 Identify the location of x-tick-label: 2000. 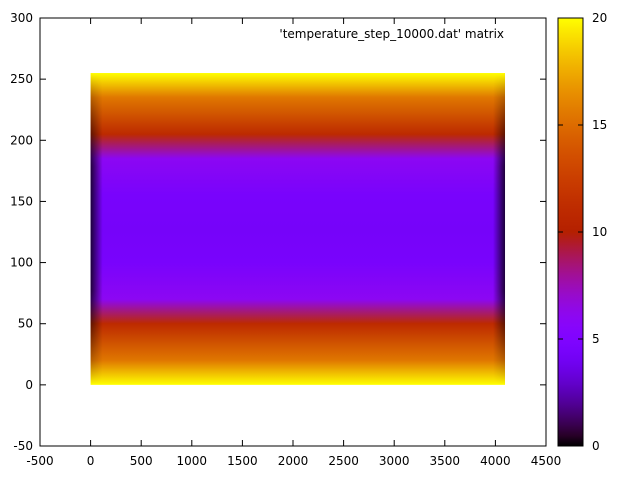
(293, 461).